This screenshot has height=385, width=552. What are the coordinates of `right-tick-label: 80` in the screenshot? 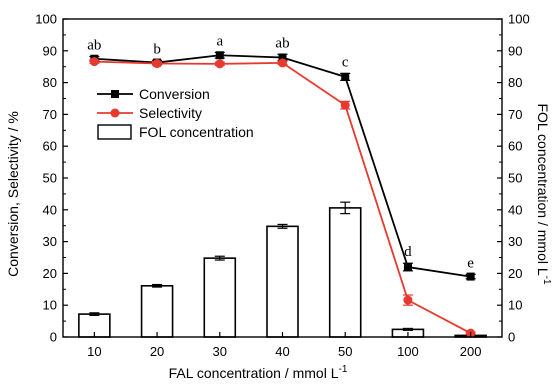 It's located at (515, 82).